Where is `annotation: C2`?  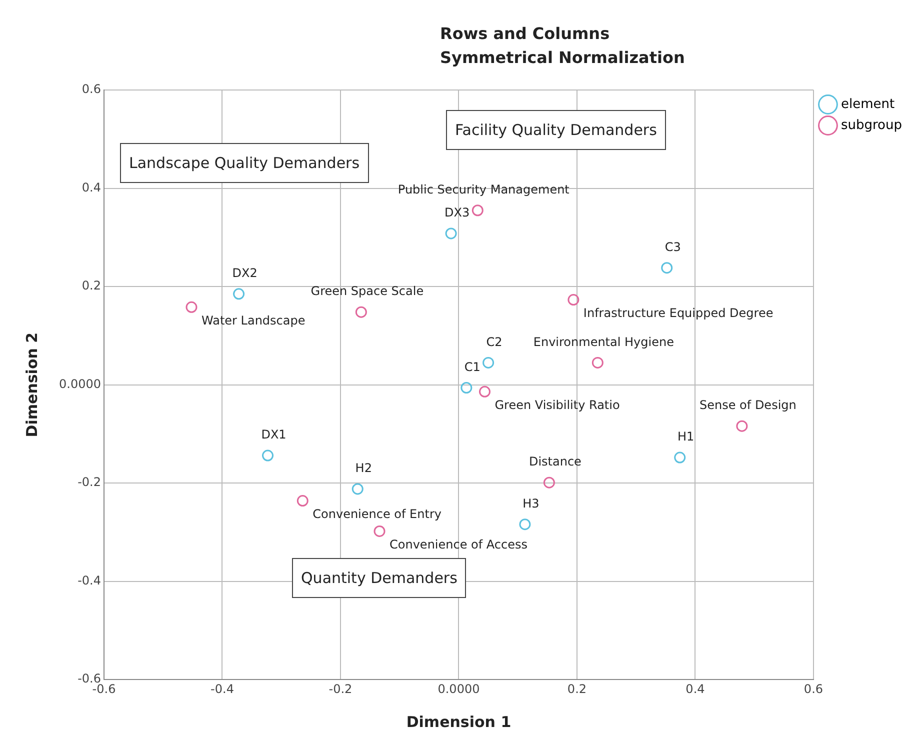 annotation: C2 is located at coordinates (494, 341).